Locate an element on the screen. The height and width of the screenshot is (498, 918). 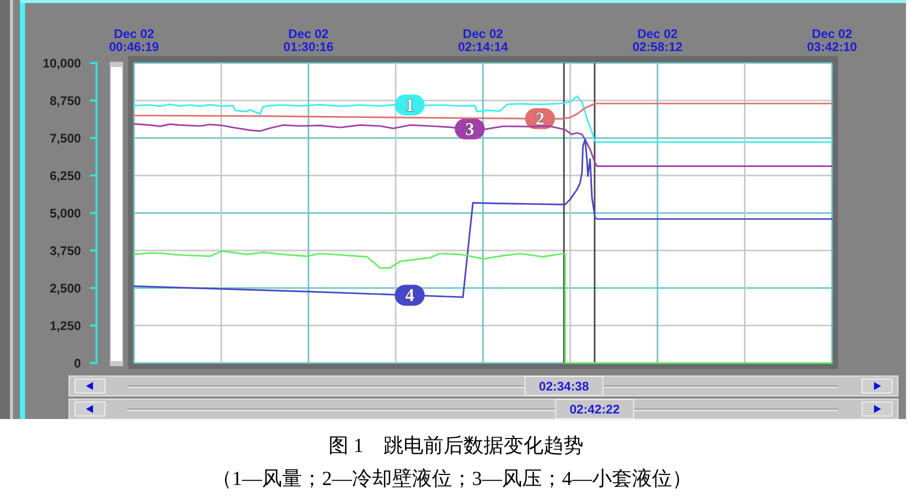
text: 图 1 跳电前后数据变化趋势 is located at coordinates (456, 446).